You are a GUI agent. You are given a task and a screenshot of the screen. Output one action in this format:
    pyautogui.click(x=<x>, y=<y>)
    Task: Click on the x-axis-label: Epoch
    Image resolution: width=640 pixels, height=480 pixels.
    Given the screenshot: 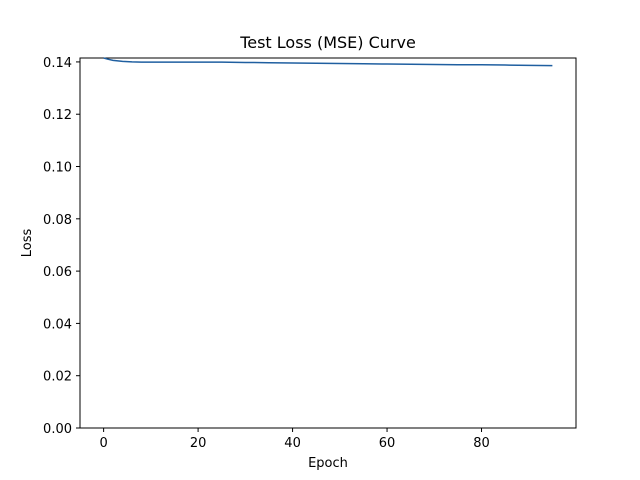 What is the action you would take?
    pyautogui.click(x=328, y=463)
    